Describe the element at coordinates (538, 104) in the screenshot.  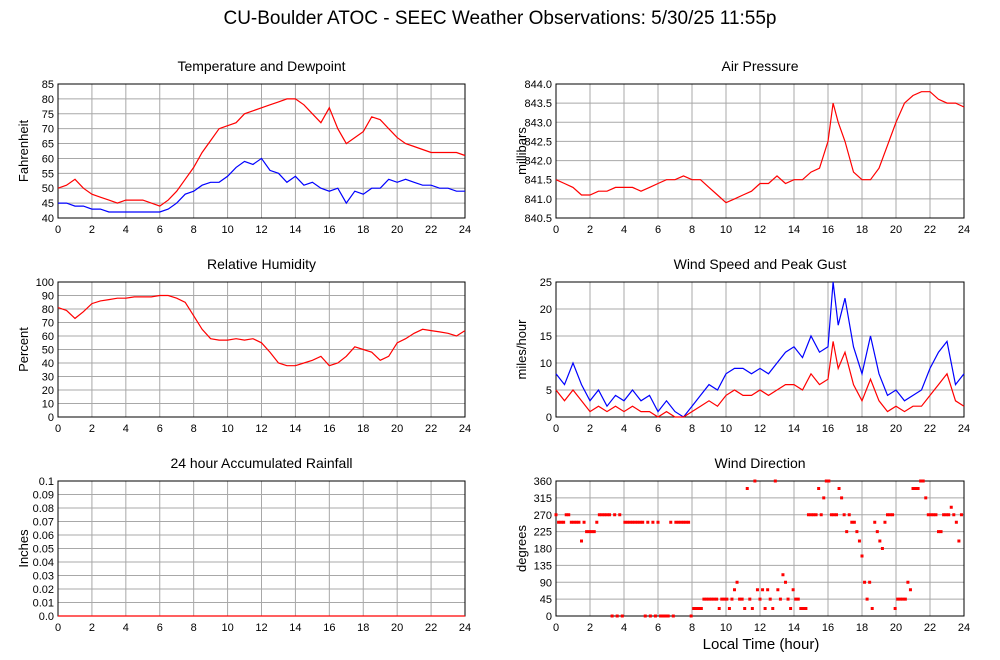
I see `pressure-ytick-6: 843.5` at that location.